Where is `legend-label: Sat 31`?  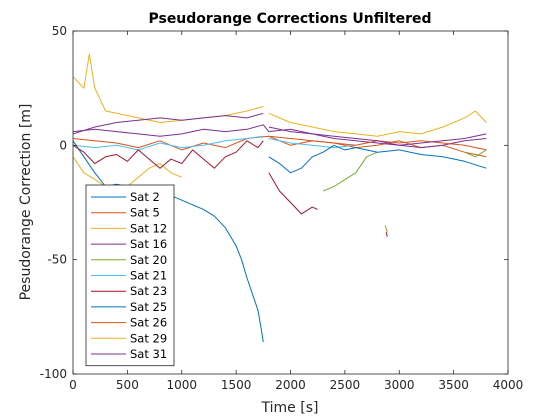 legend-label: Sat 31 is located at coordinates (148, 354).